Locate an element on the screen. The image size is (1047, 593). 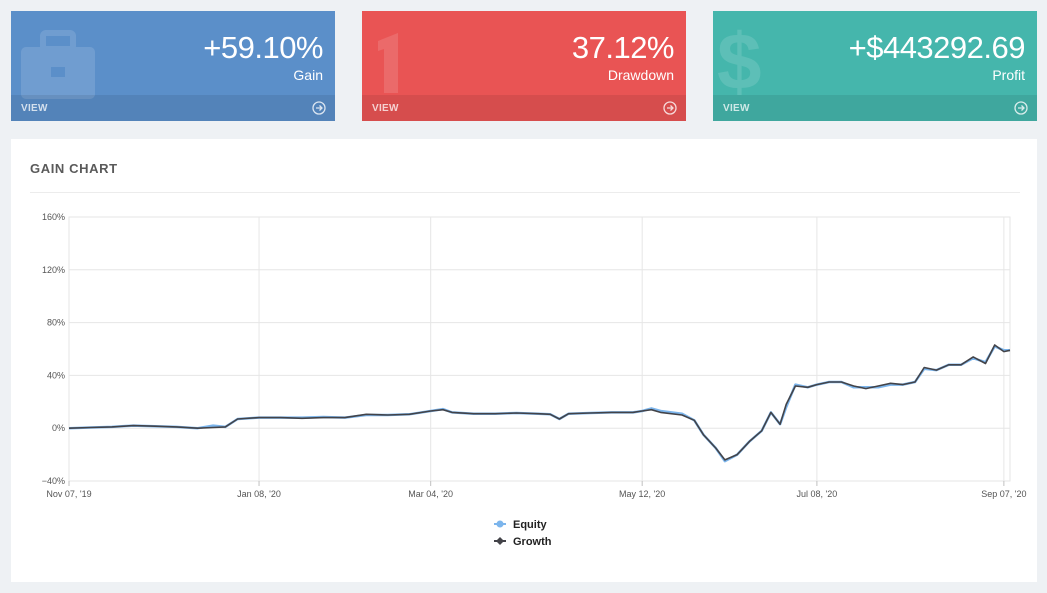
dollar-icon: $ is located at coordinates (739, 62).